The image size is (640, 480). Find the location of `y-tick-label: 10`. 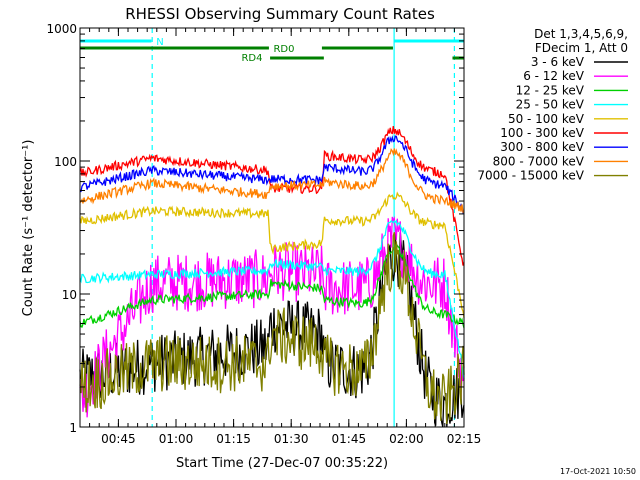

y-tick-label: 10 is located at coordinates (69, 295).